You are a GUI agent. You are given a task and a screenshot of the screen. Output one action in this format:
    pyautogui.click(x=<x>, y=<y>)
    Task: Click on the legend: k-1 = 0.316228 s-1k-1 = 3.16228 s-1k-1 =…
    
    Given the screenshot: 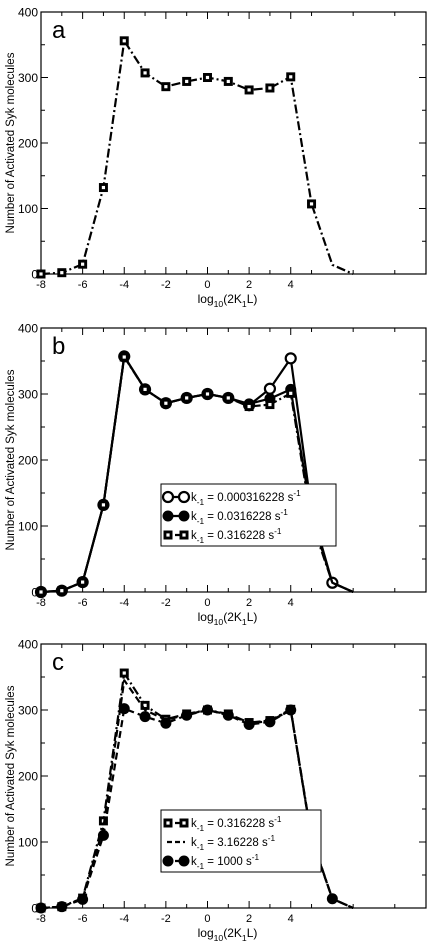 What is the action you would take?
    pyautogui.click(x=241, y=841)
    